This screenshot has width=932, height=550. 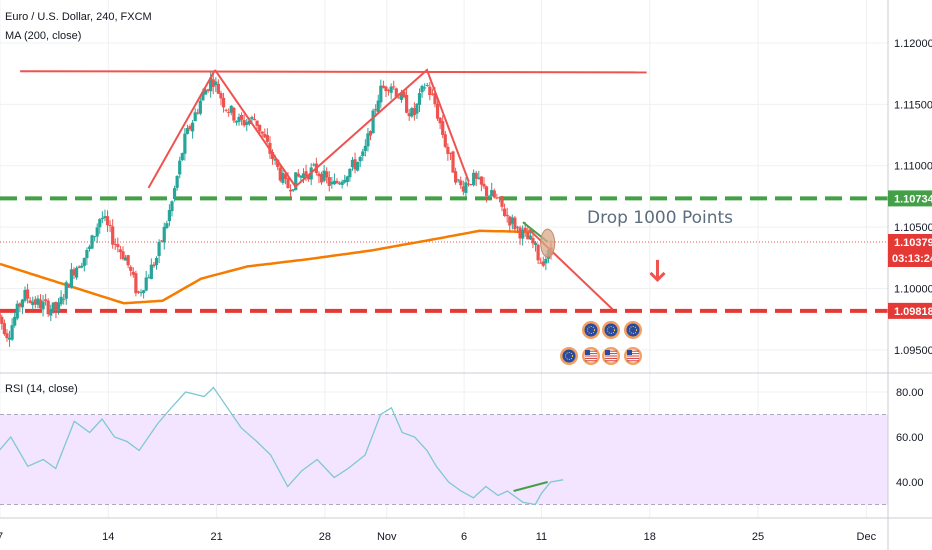 I want to click on time-tick-label: 21, so click(x=216, y=537).